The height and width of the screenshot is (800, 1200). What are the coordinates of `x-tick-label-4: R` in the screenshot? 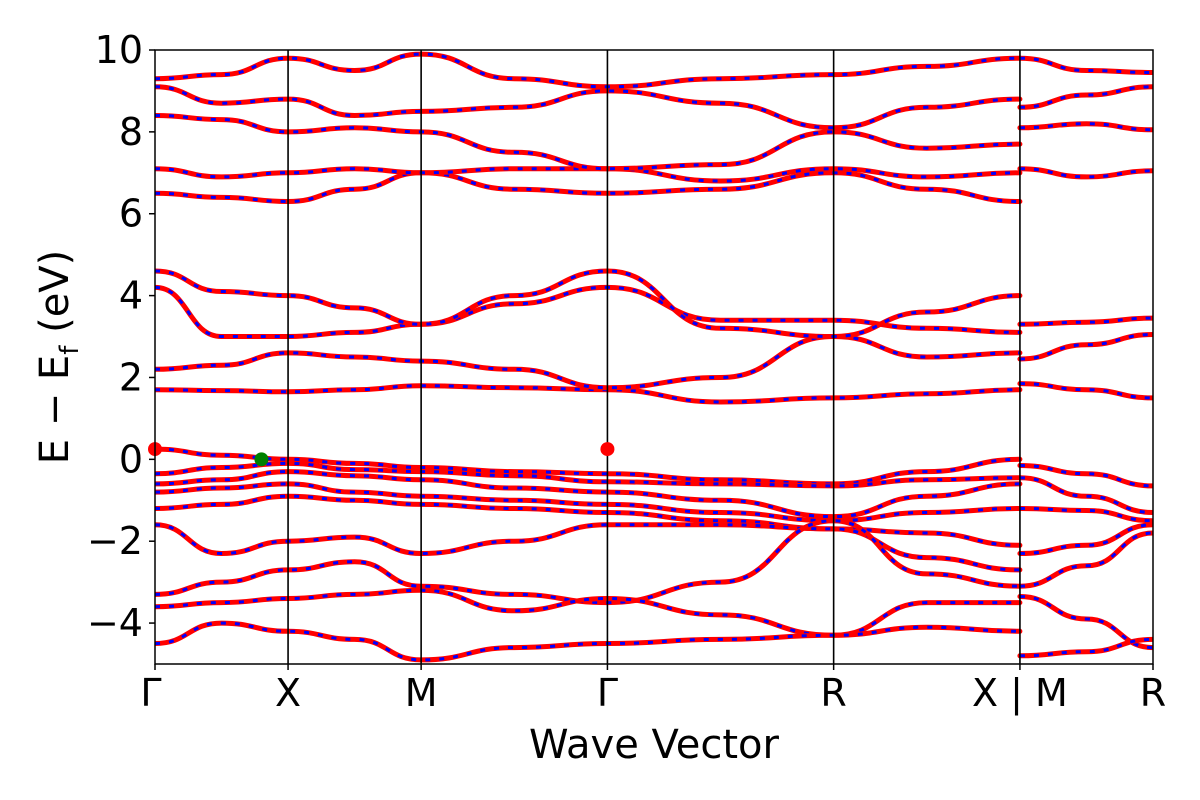 It's located at (833, 693).